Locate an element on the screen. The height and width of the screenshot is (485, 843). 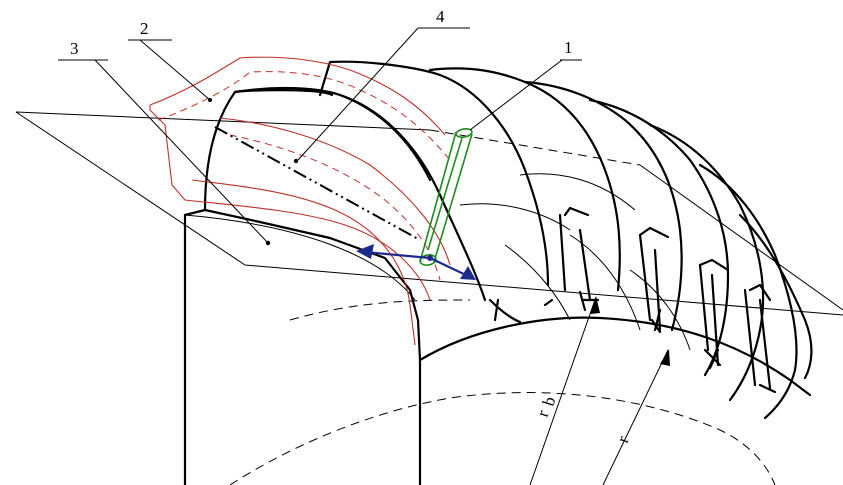
direction-arrows is located at coordinates (416, 262).